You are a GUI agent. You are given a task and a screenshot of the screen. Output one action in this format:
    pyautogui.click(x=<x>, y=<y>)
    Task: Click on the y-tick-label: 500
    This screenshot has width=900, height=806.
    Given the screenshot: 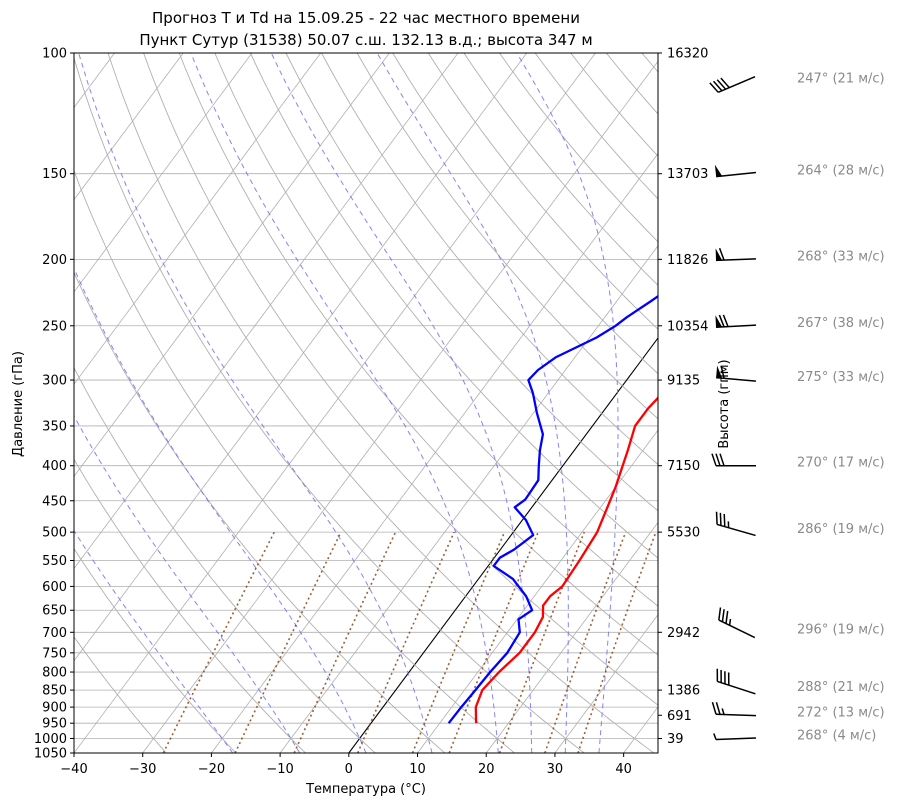 What is the action you would take?
    pyautogui.click(x=54, y=533)
    